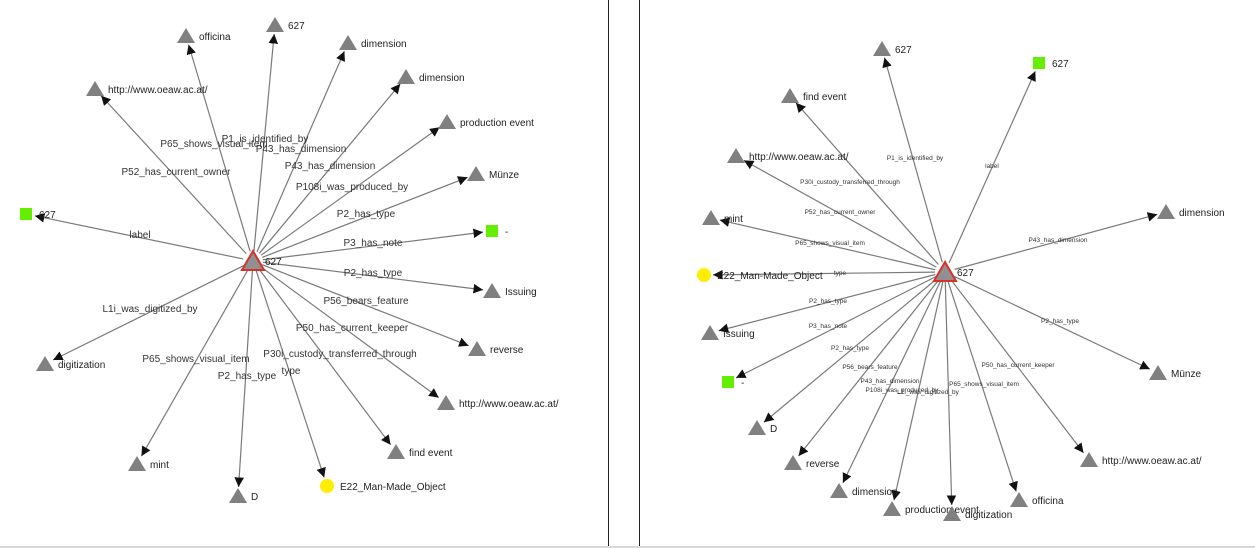  What do you see at coordinates (254, 497) in the screenshot?
I see `node-label: D` at bounding box center [254, 497].